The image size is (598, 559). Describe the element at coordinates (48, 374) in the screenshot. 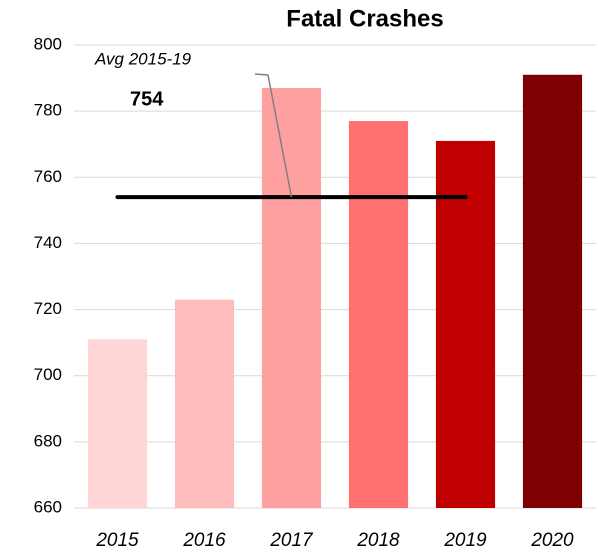

I see `y-tick-label: 700` at that location.